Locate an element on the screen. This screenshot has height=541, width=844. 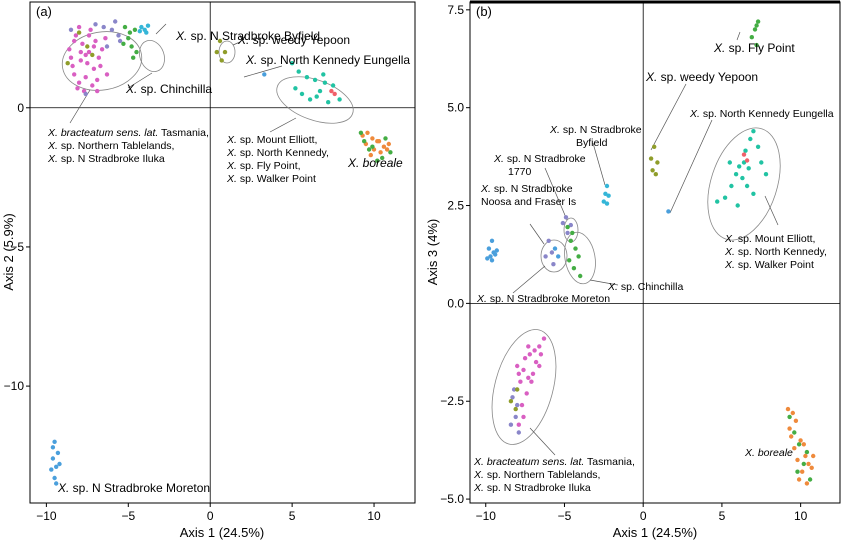
annotation-label: Noosa and Fraser Is is located at coordinates (528, 202).